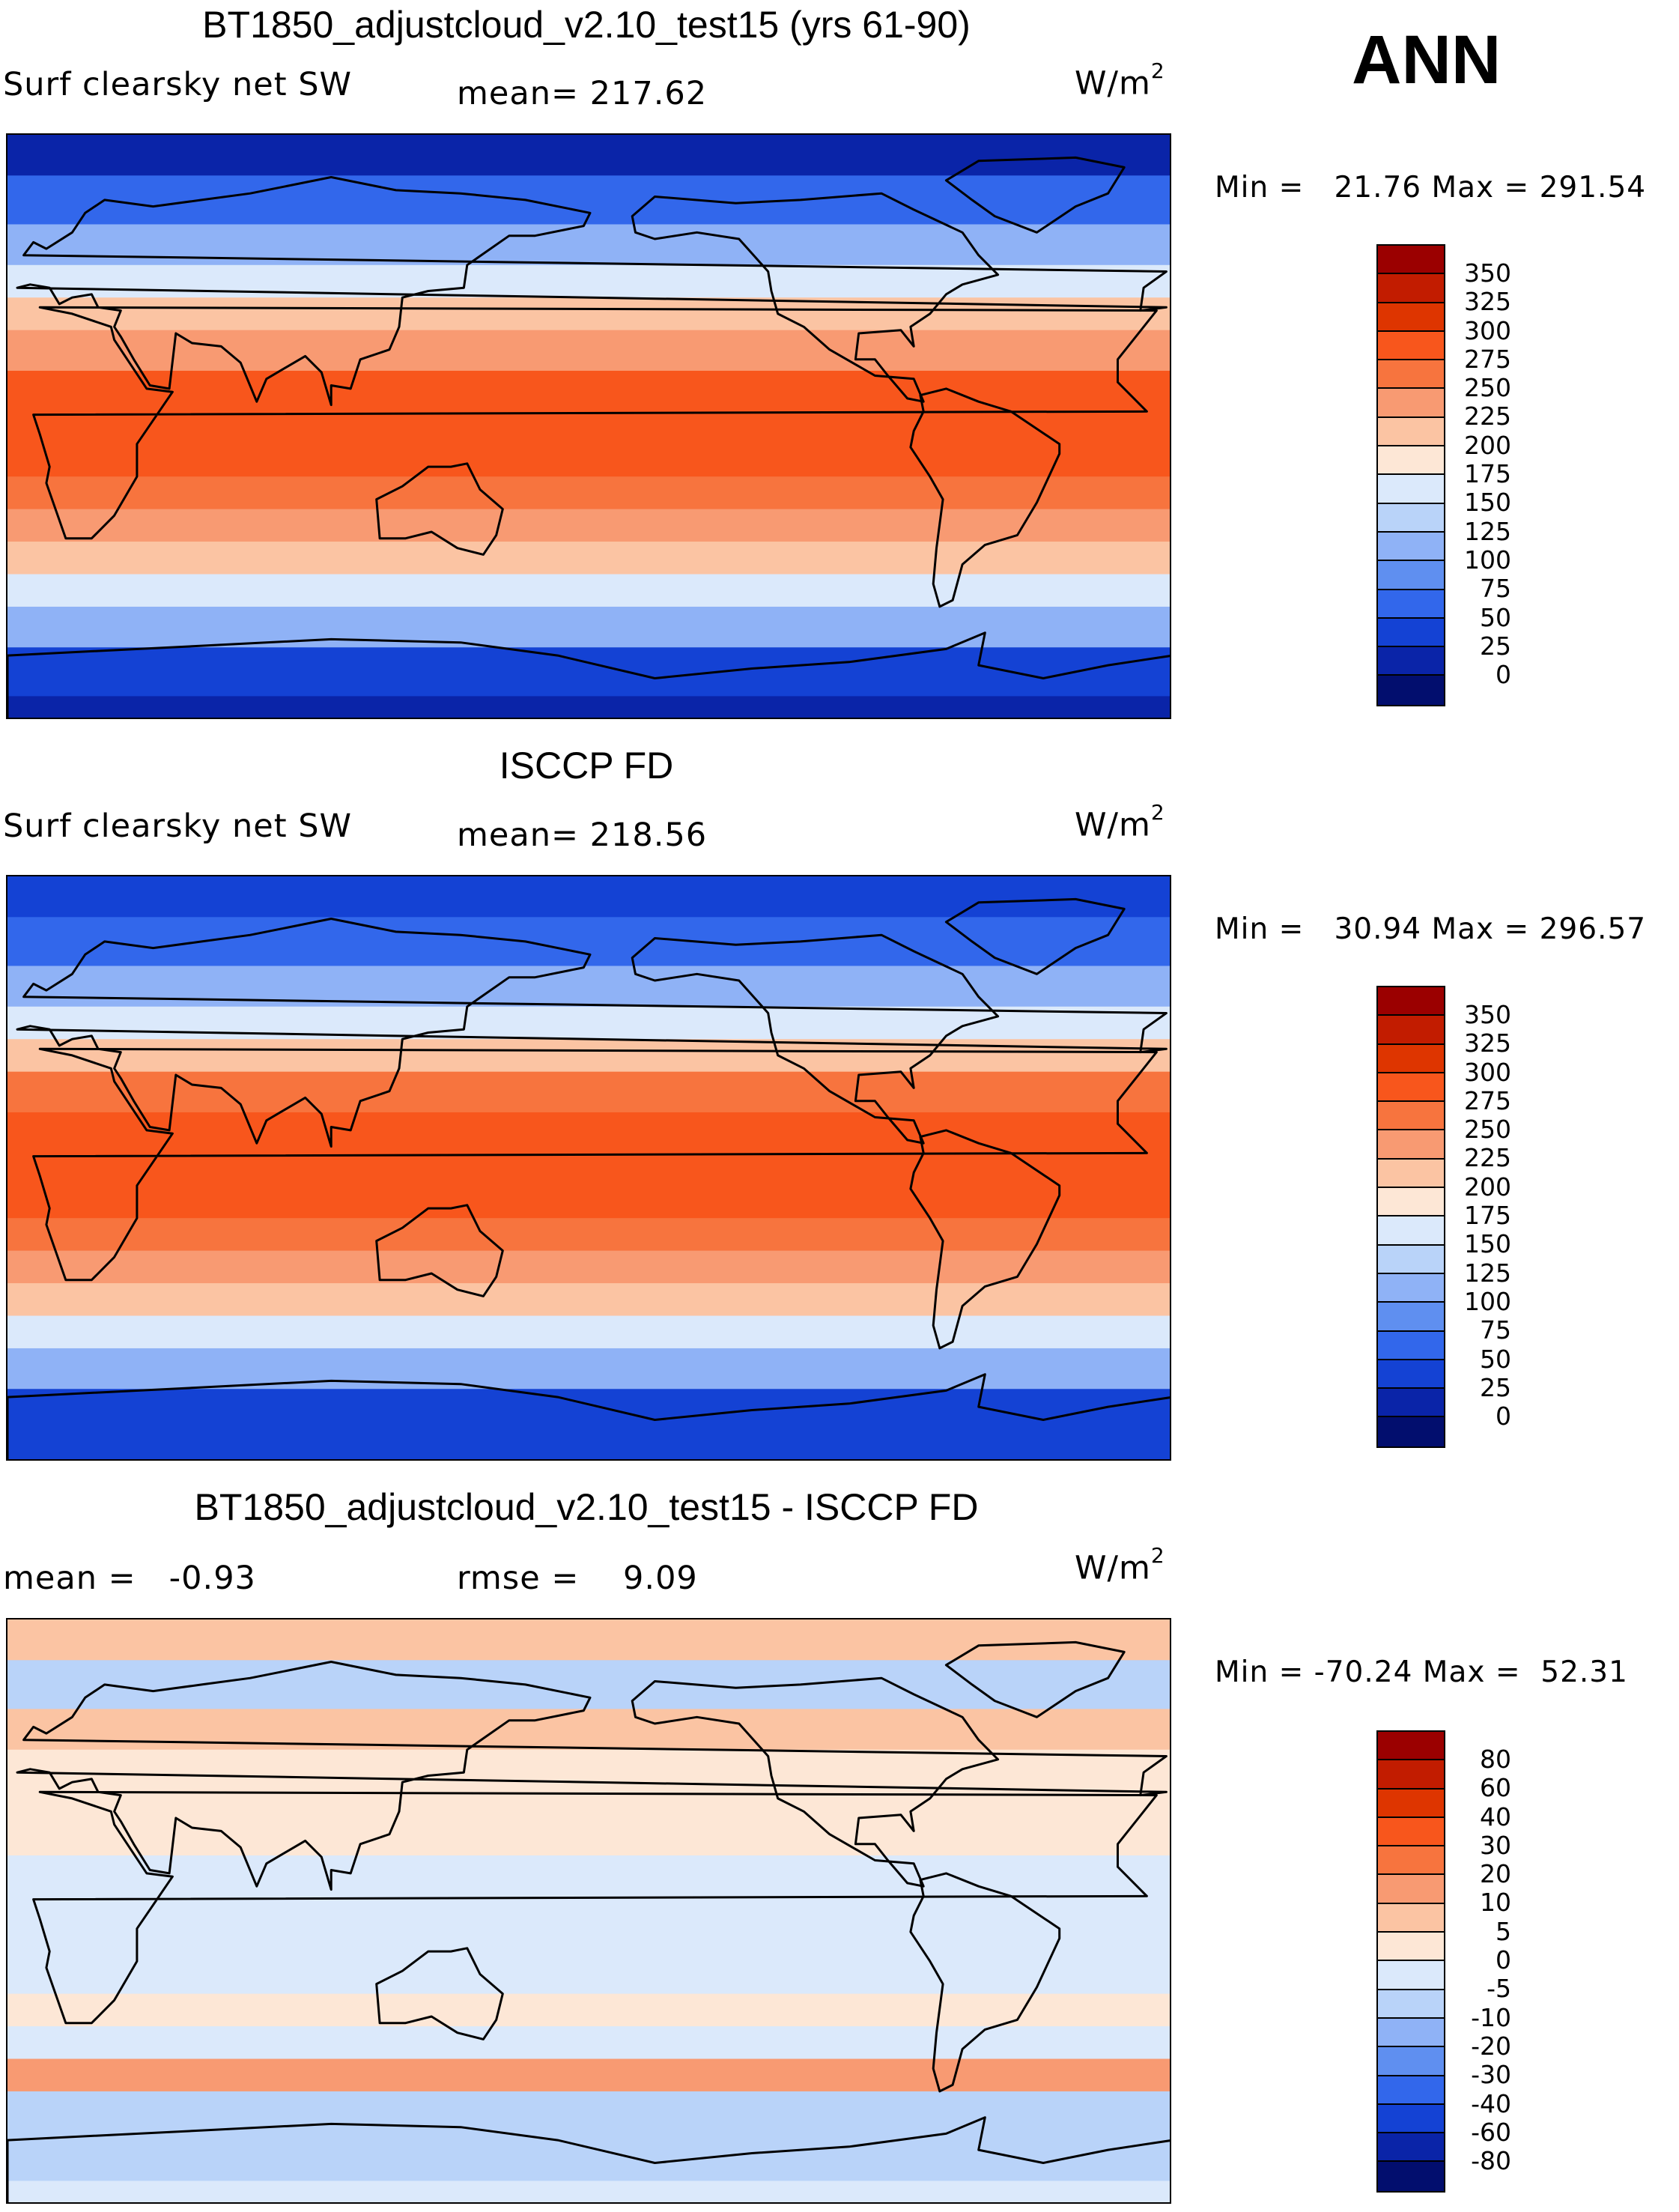 Image resolution: width=1679 pixels, height=2212 pixels. Describe the element at coordinates (1487, 388) in the screenshot. I see `colorbar-tick-label: 250` at that location.